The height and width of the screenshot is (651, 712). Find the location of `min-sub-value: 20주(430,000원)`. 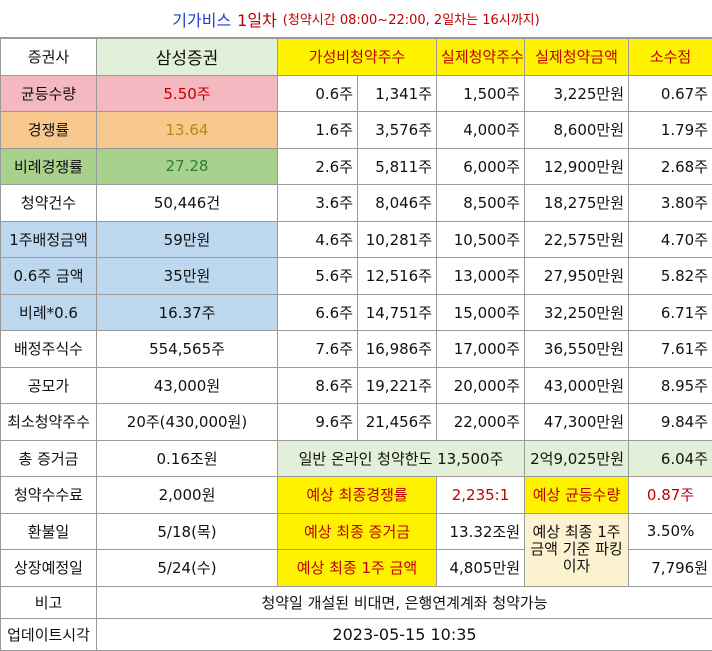

min-sub-value: 20주(430,000원) is located at coordinates (187, 422).